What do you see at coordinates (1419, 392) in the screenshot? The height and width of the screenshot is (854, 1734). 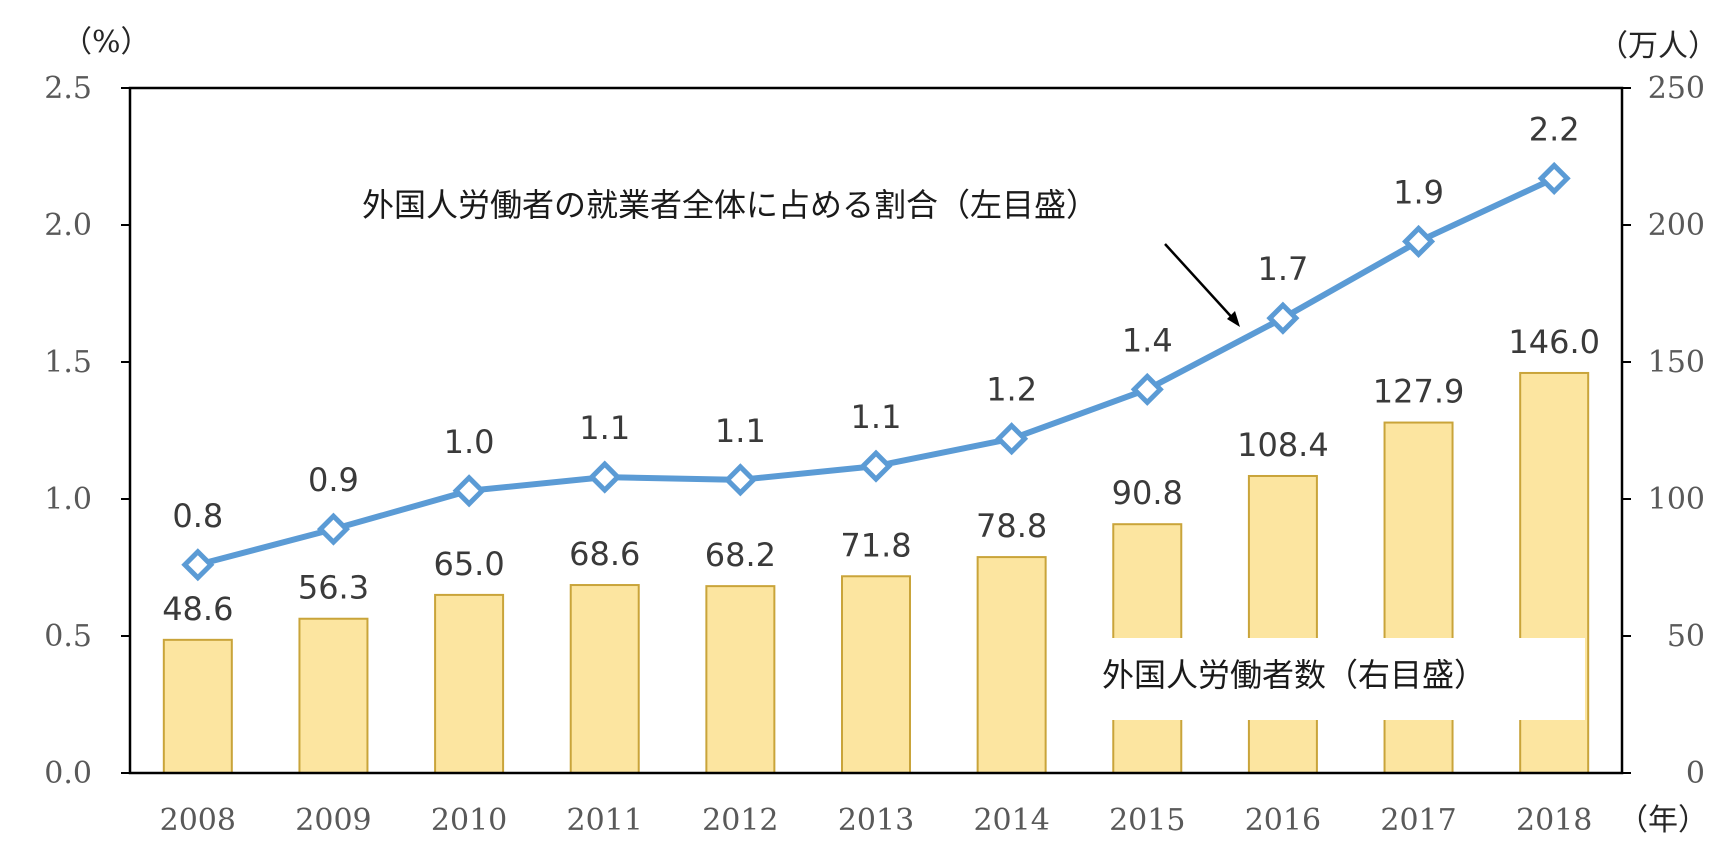 I see `bar-value-label: 127.9` at bounding box center [1419, 392].